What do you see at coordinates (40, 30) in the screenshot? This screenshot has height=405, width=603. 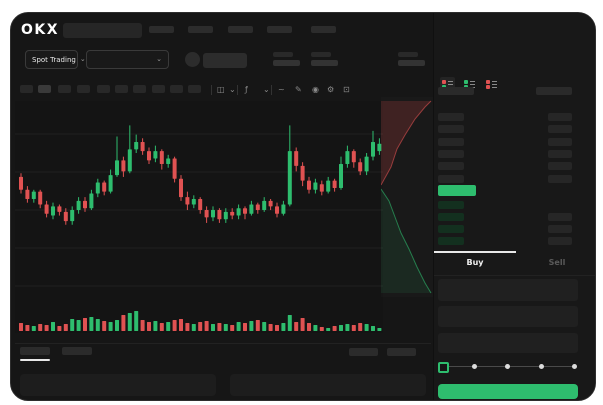 I see `okx-logo: OKX` at bounding box center [40, 30].